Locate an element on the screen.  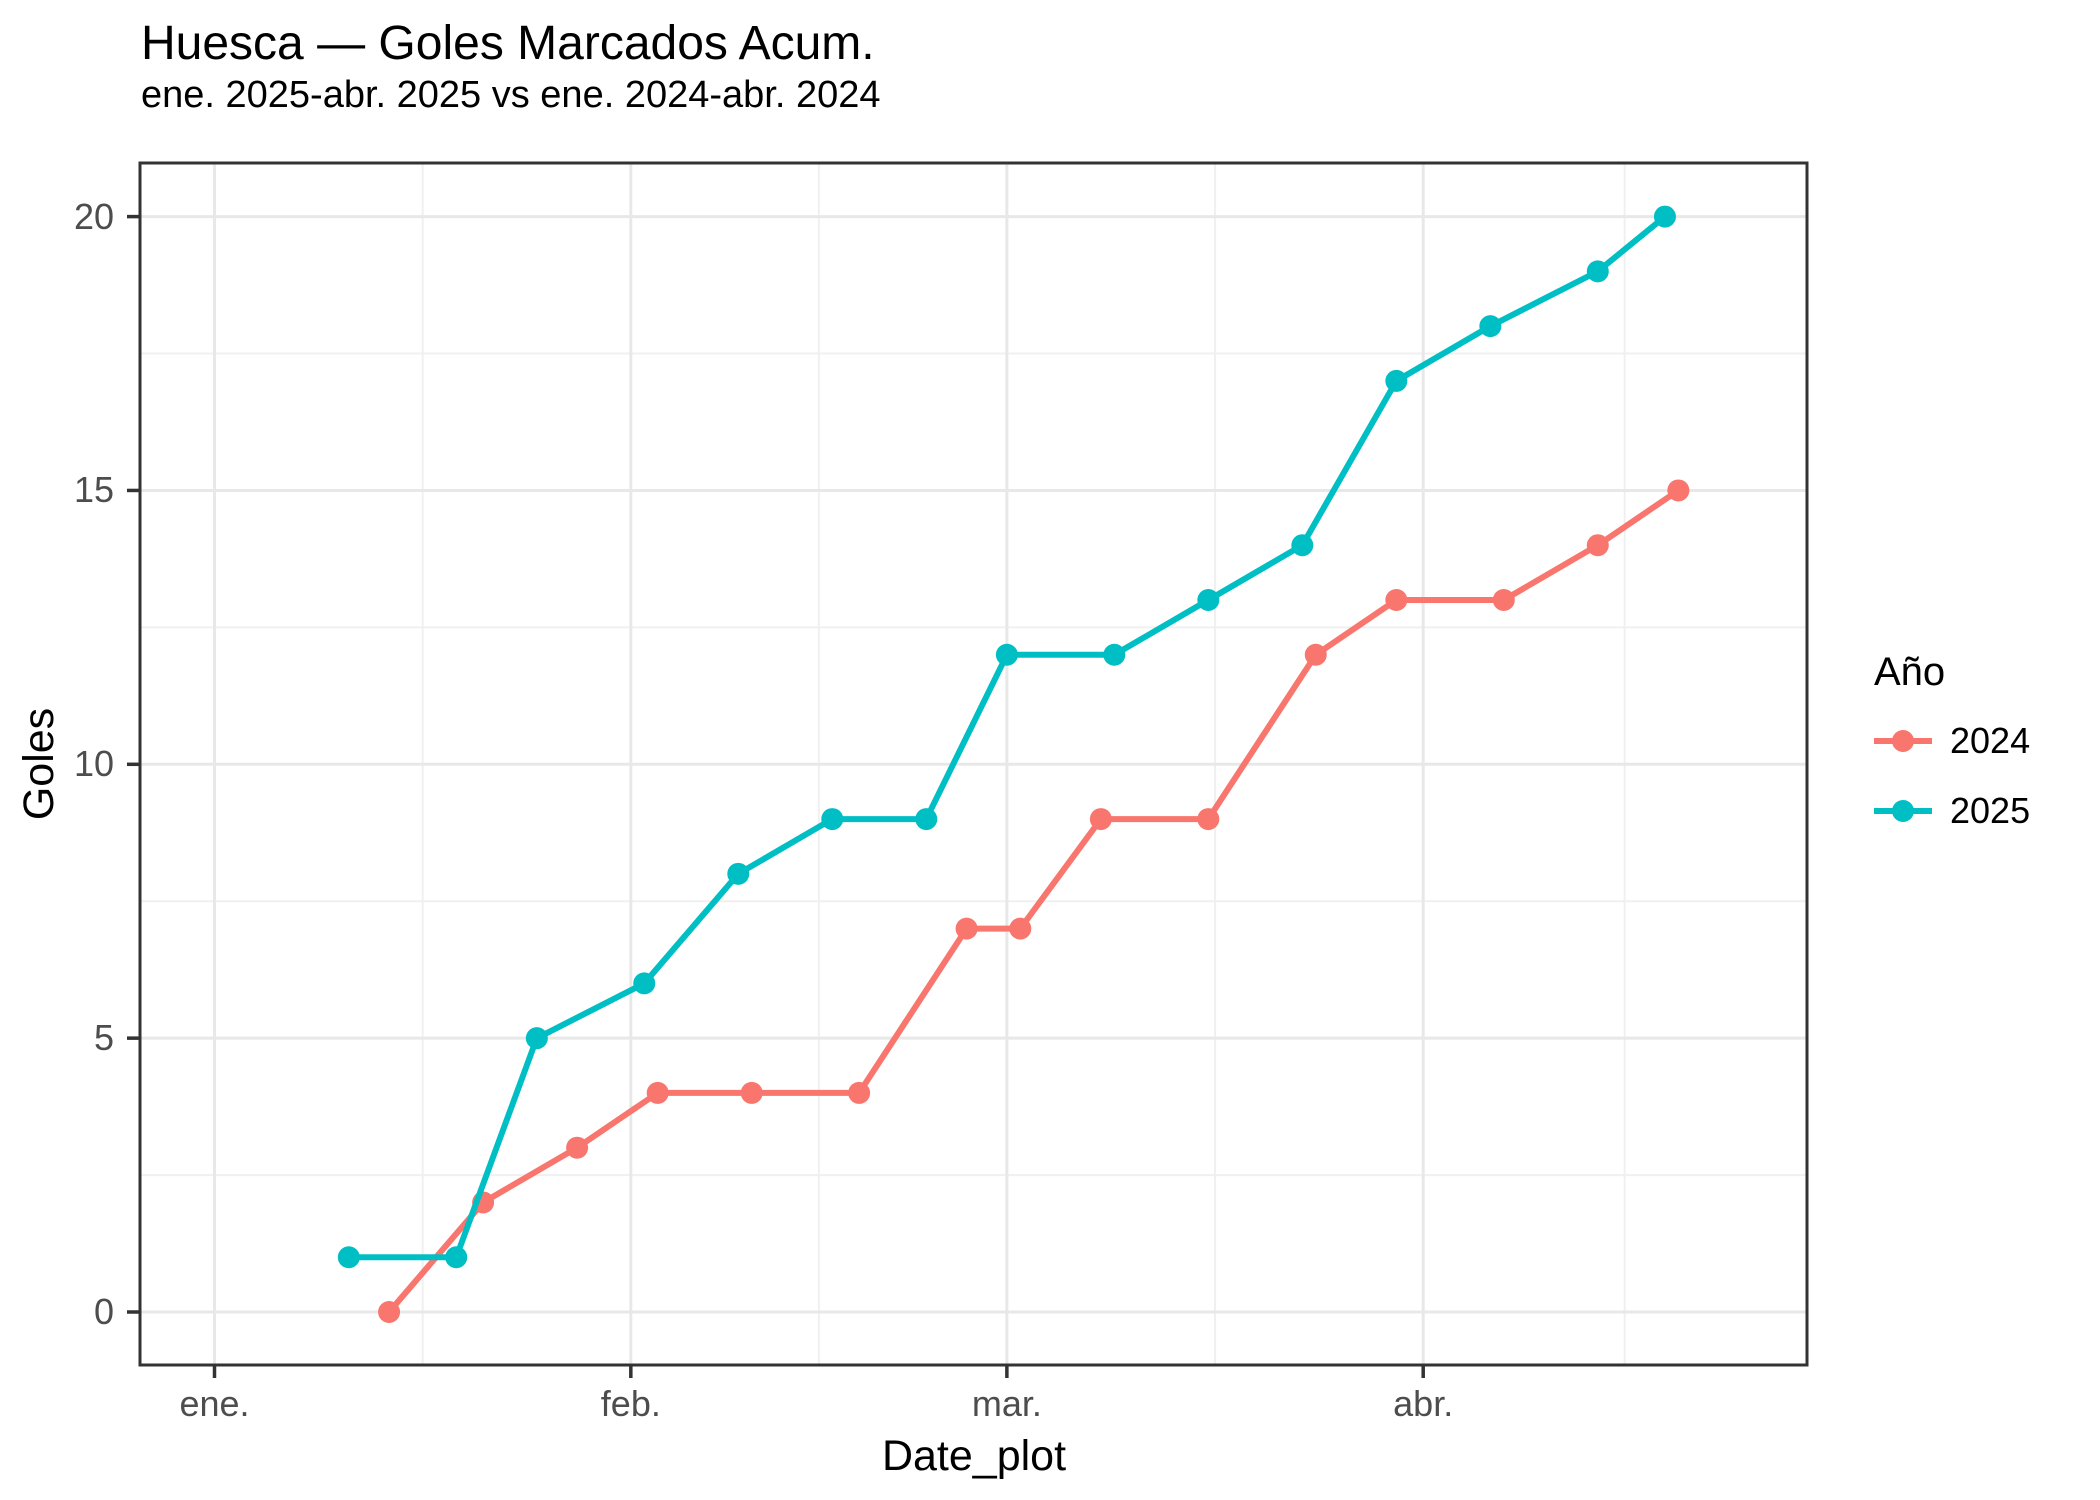
x-tick-label: feb. is located at coordinates (630, 1403).